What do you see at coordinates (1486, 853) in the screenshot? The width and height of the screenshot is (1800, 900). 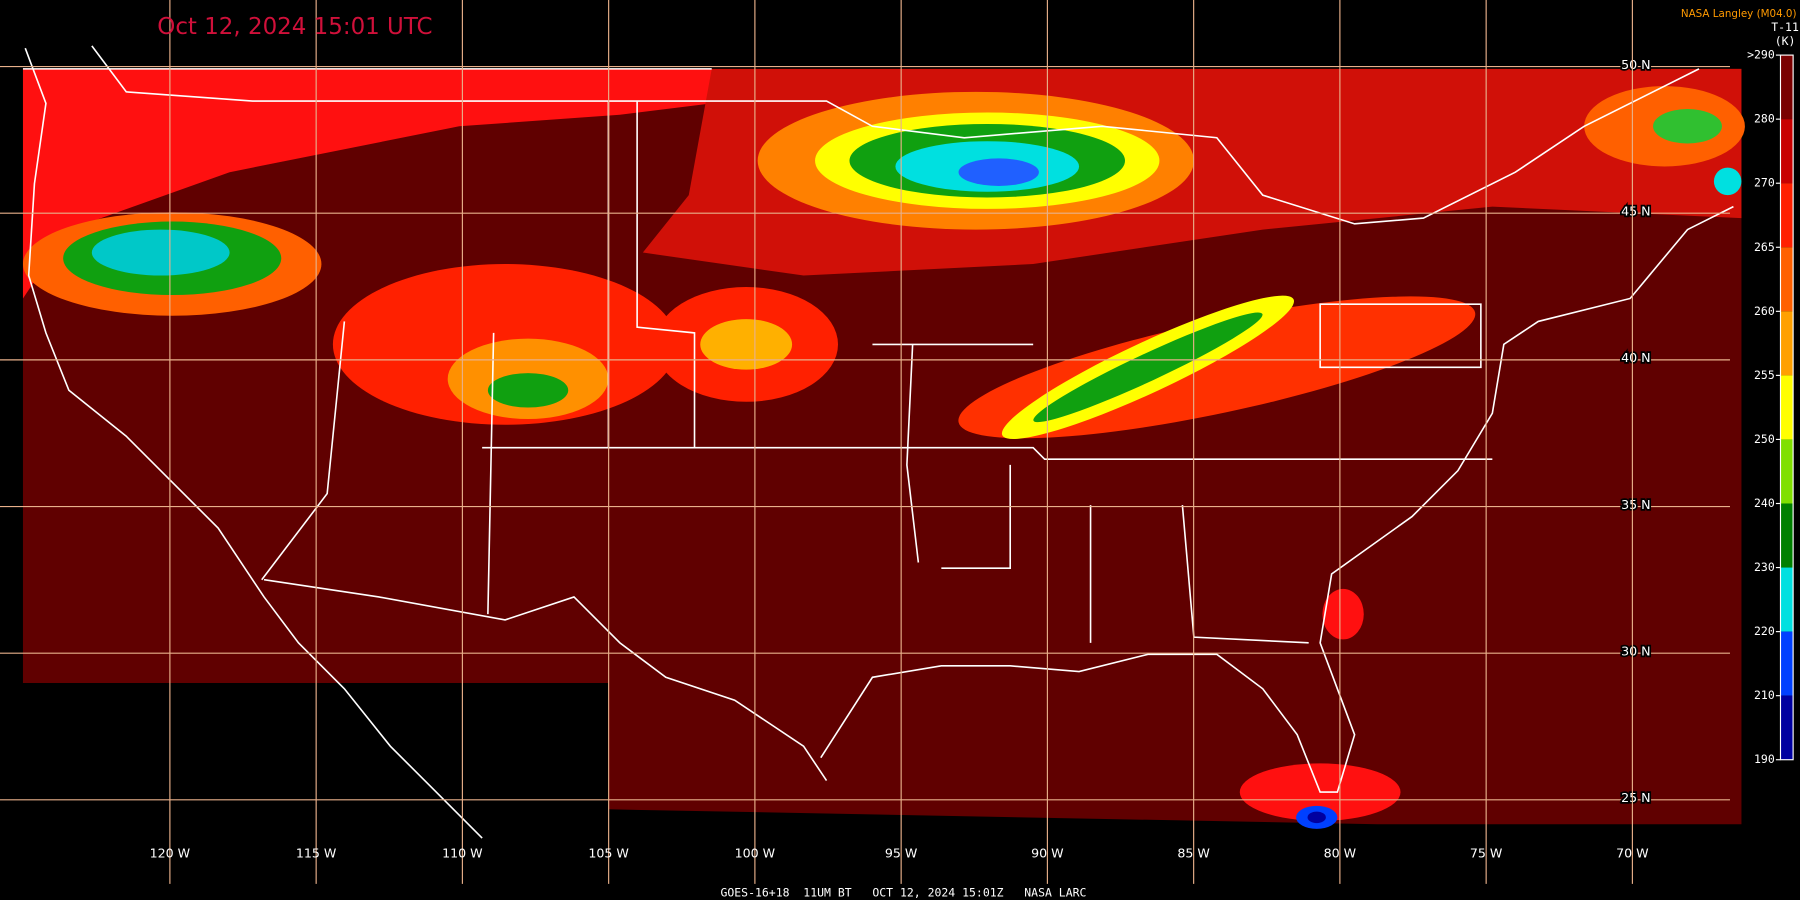 I see `longitude-label: 75 W` at bounding box center [1486, 853].